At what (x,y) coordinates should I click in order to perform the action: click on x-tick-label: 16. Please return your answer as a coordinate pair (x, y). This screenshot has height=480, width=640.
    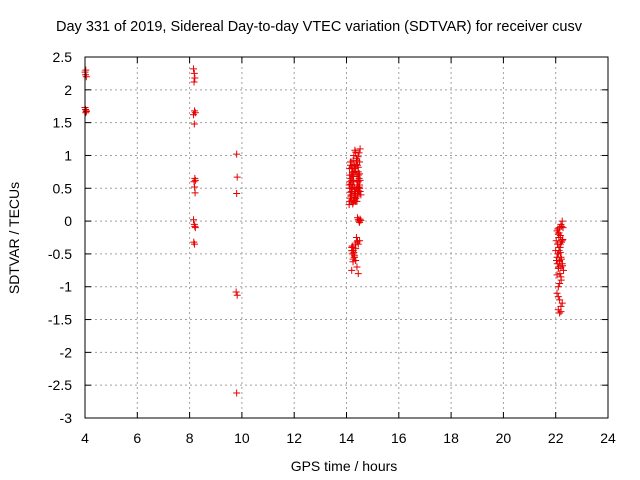
    Looking at the image, I should click on (399, 438).